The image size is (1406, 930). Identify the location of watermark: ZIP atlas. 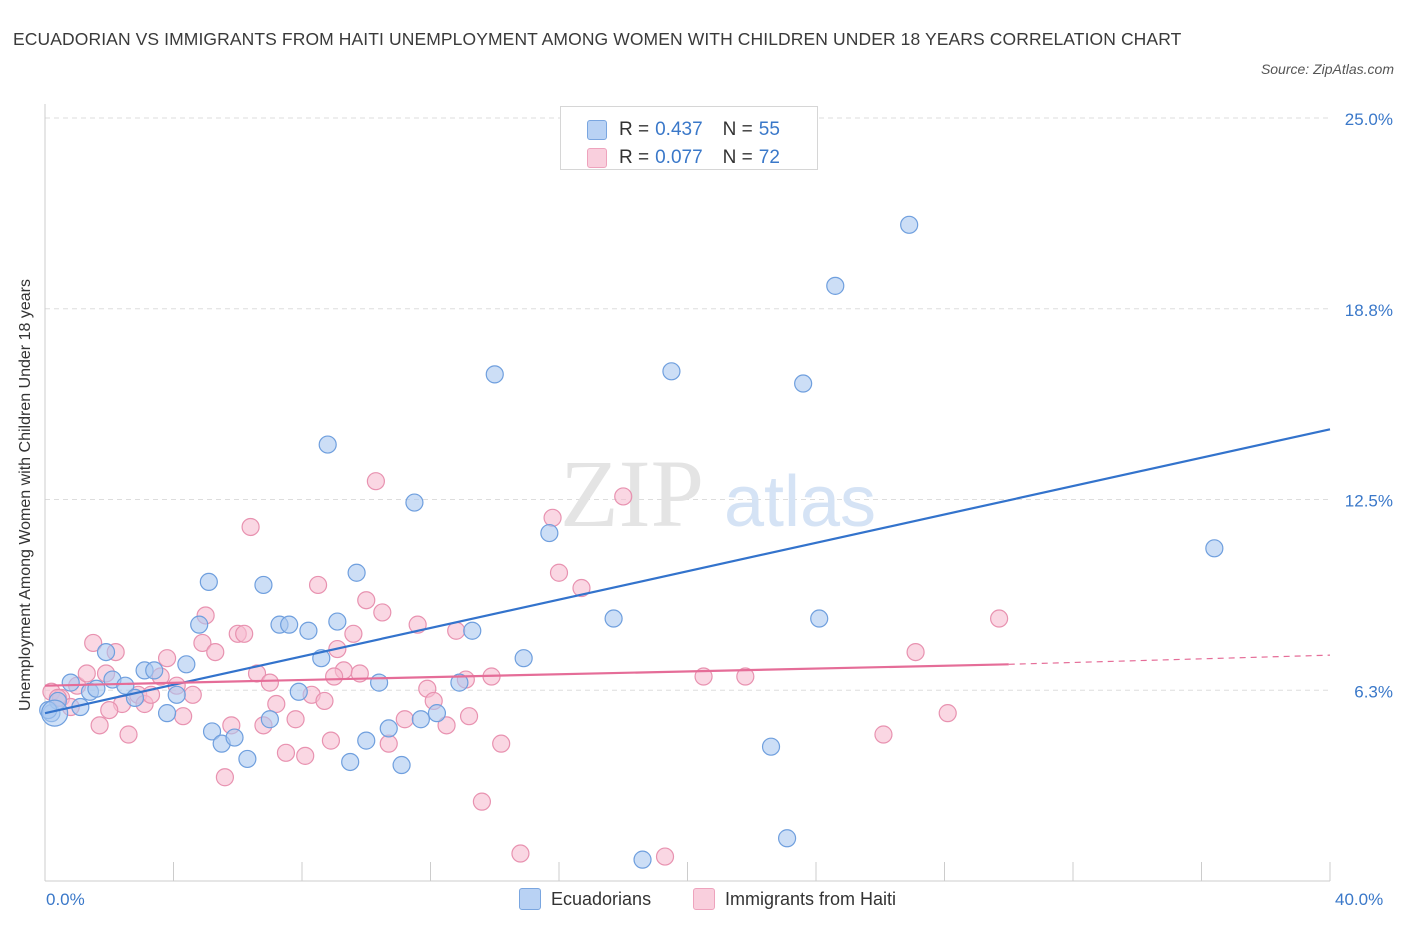
(718, 493).